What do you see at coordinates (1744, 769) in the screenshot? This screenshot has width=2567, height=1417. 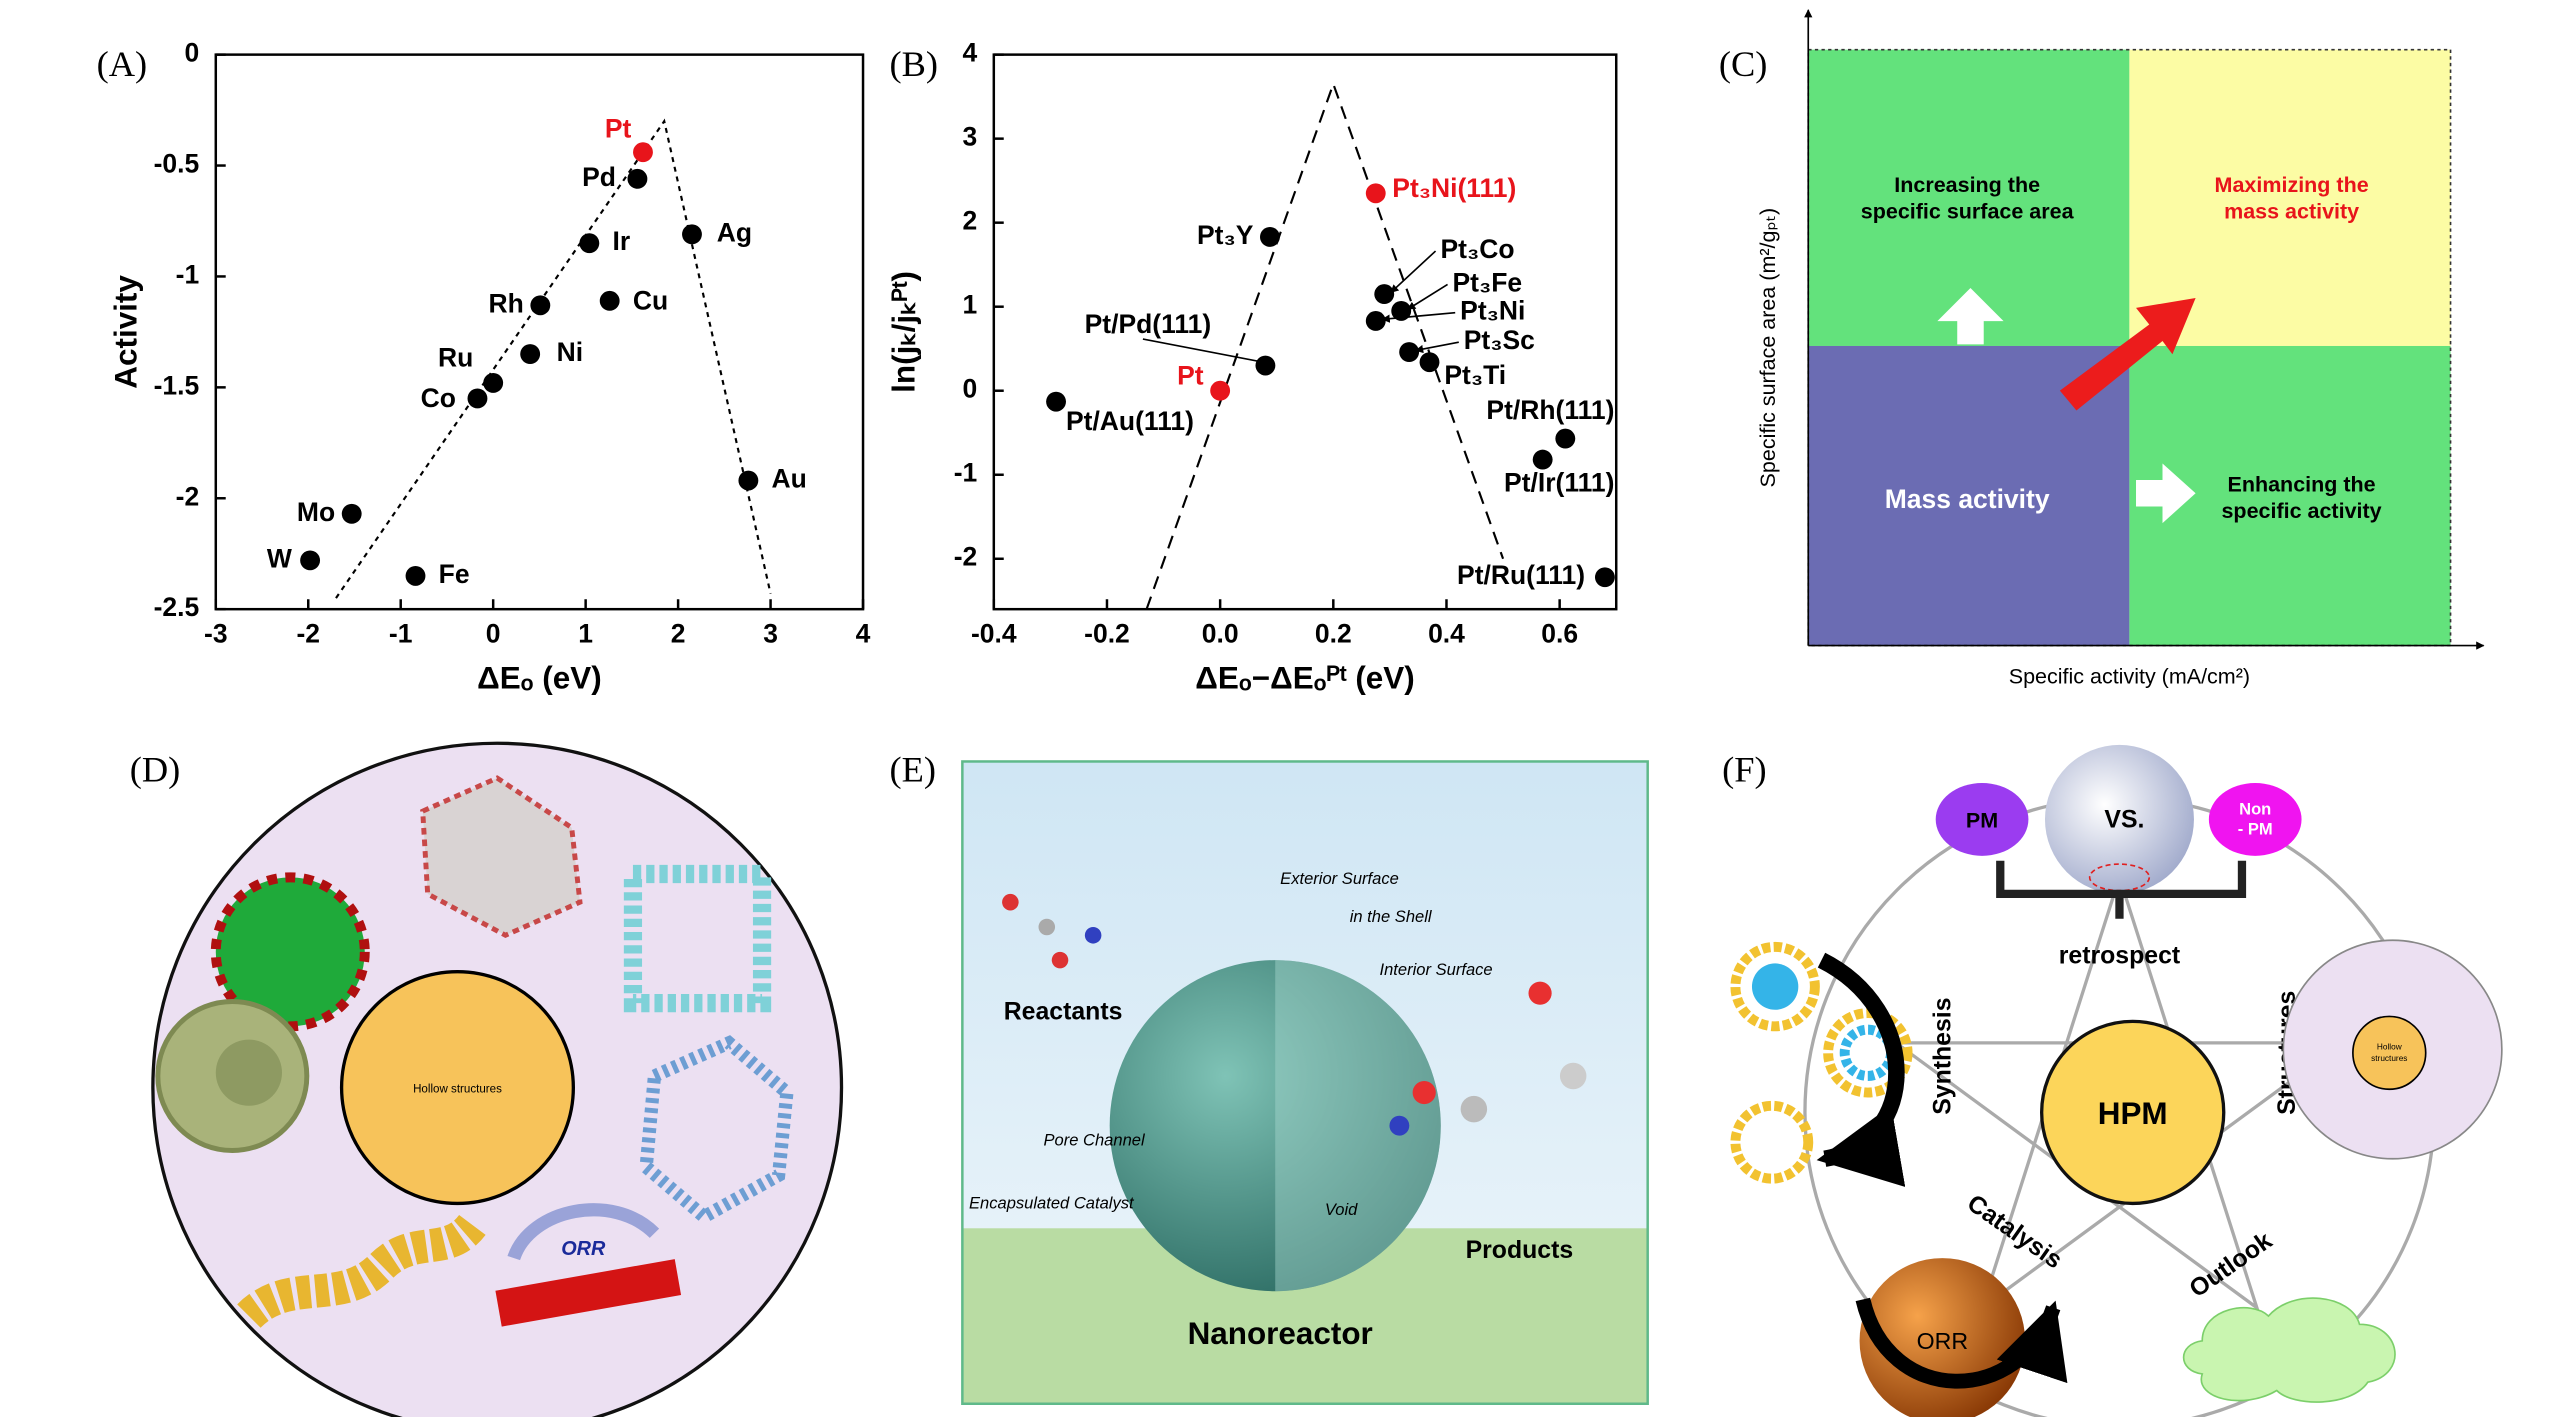 I see `panel-label: (F)` at bounding box center [1744, 769].